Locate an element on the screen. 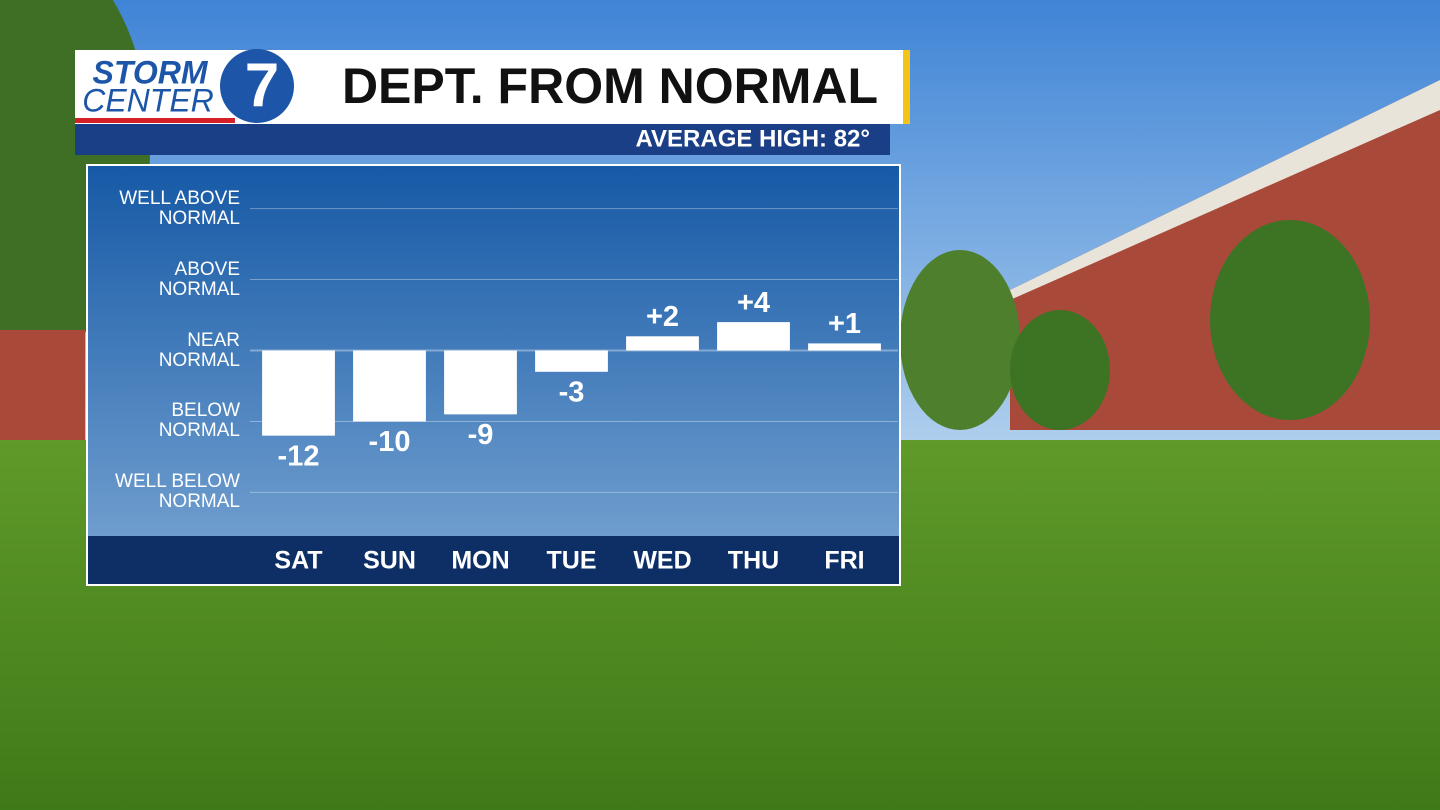  value-label: +1 is located at coordinates (844, 324).